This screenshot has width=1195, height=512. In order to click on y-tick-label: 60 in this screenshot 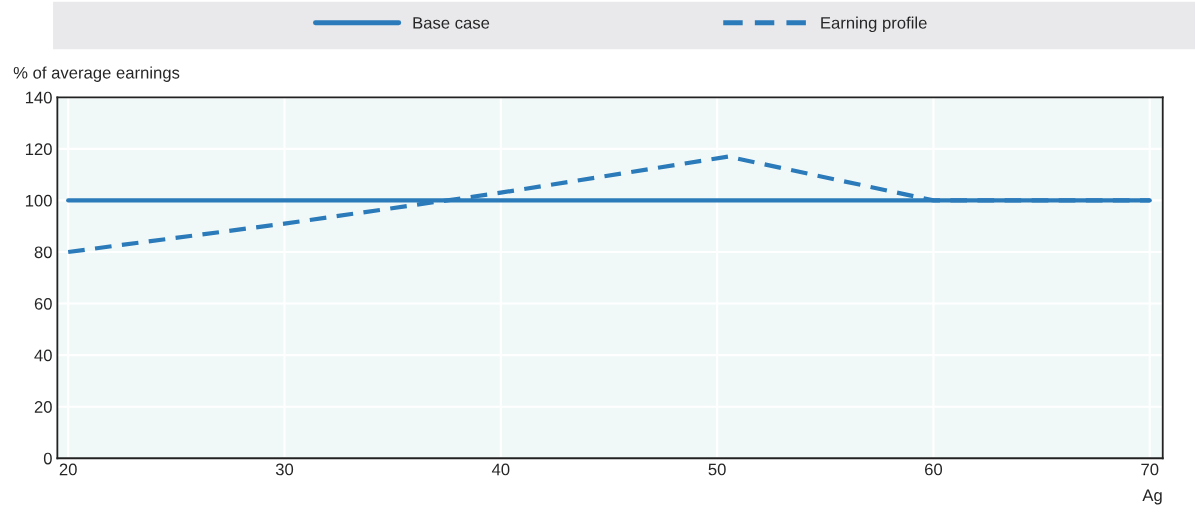, I will do `click(43, 303)`.